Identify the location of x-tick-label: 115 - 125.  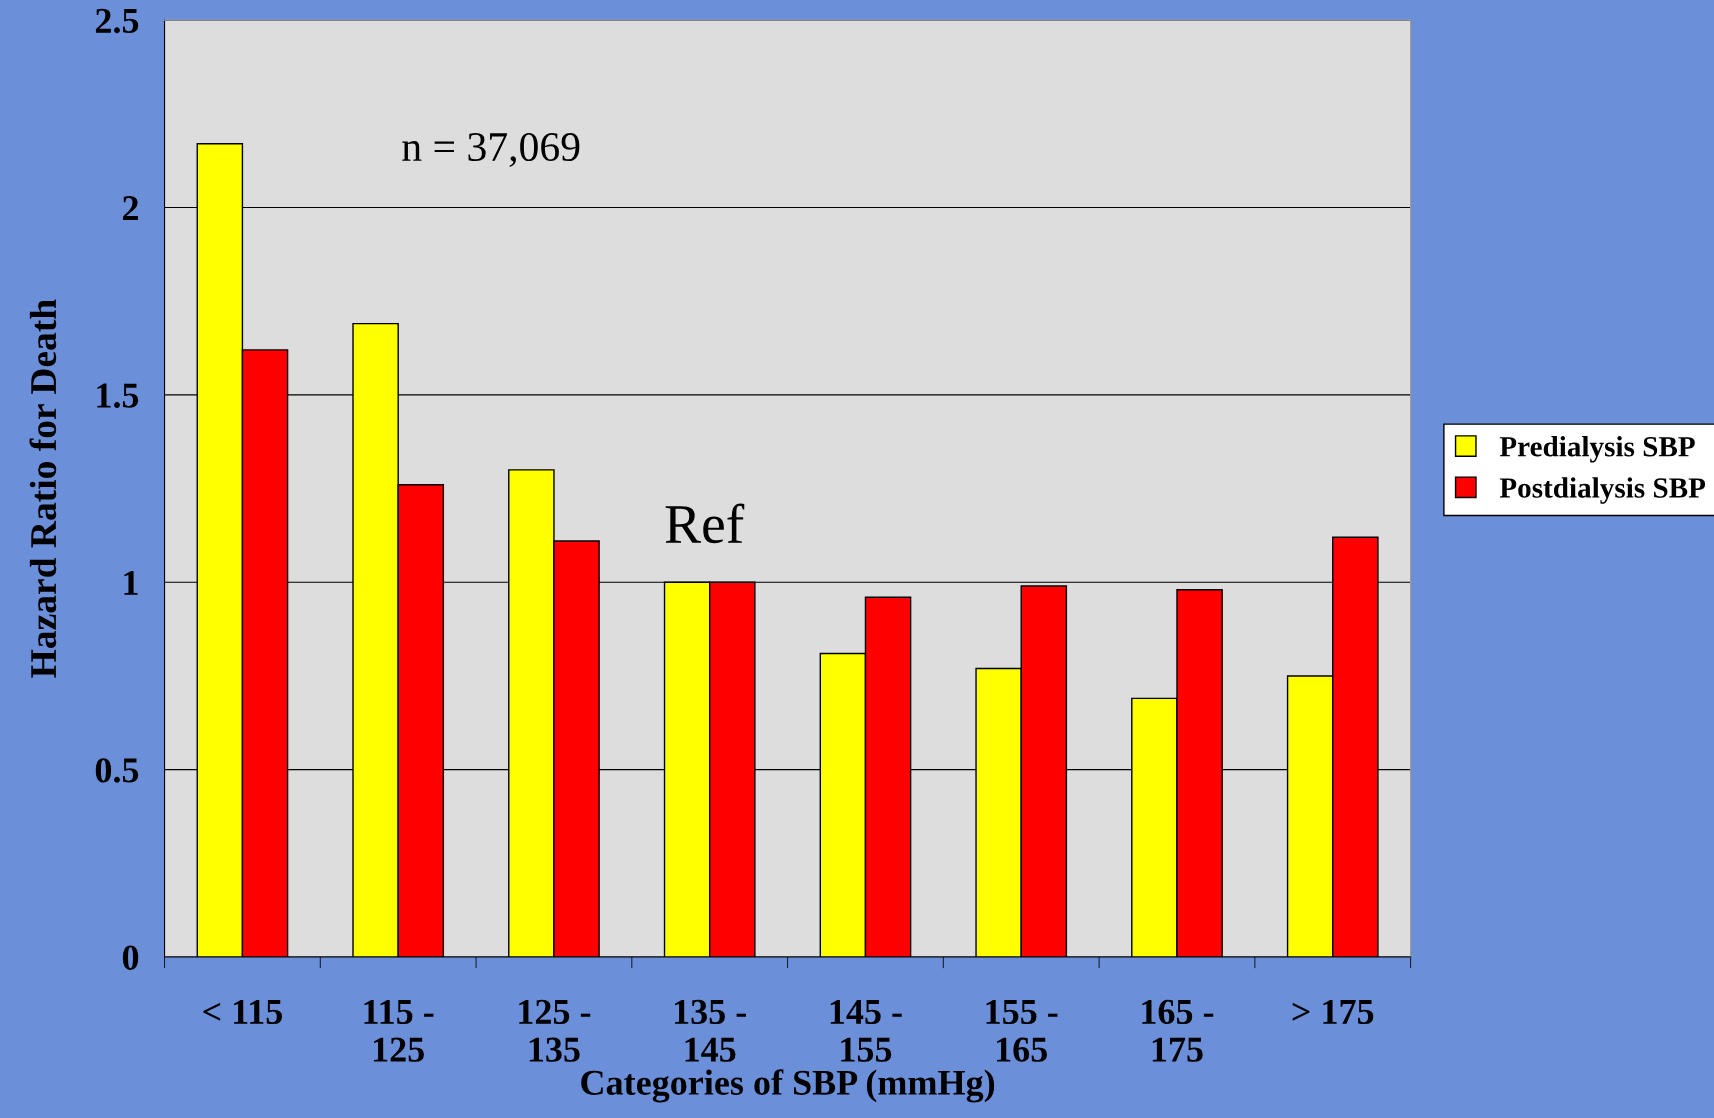
(399, 1030).